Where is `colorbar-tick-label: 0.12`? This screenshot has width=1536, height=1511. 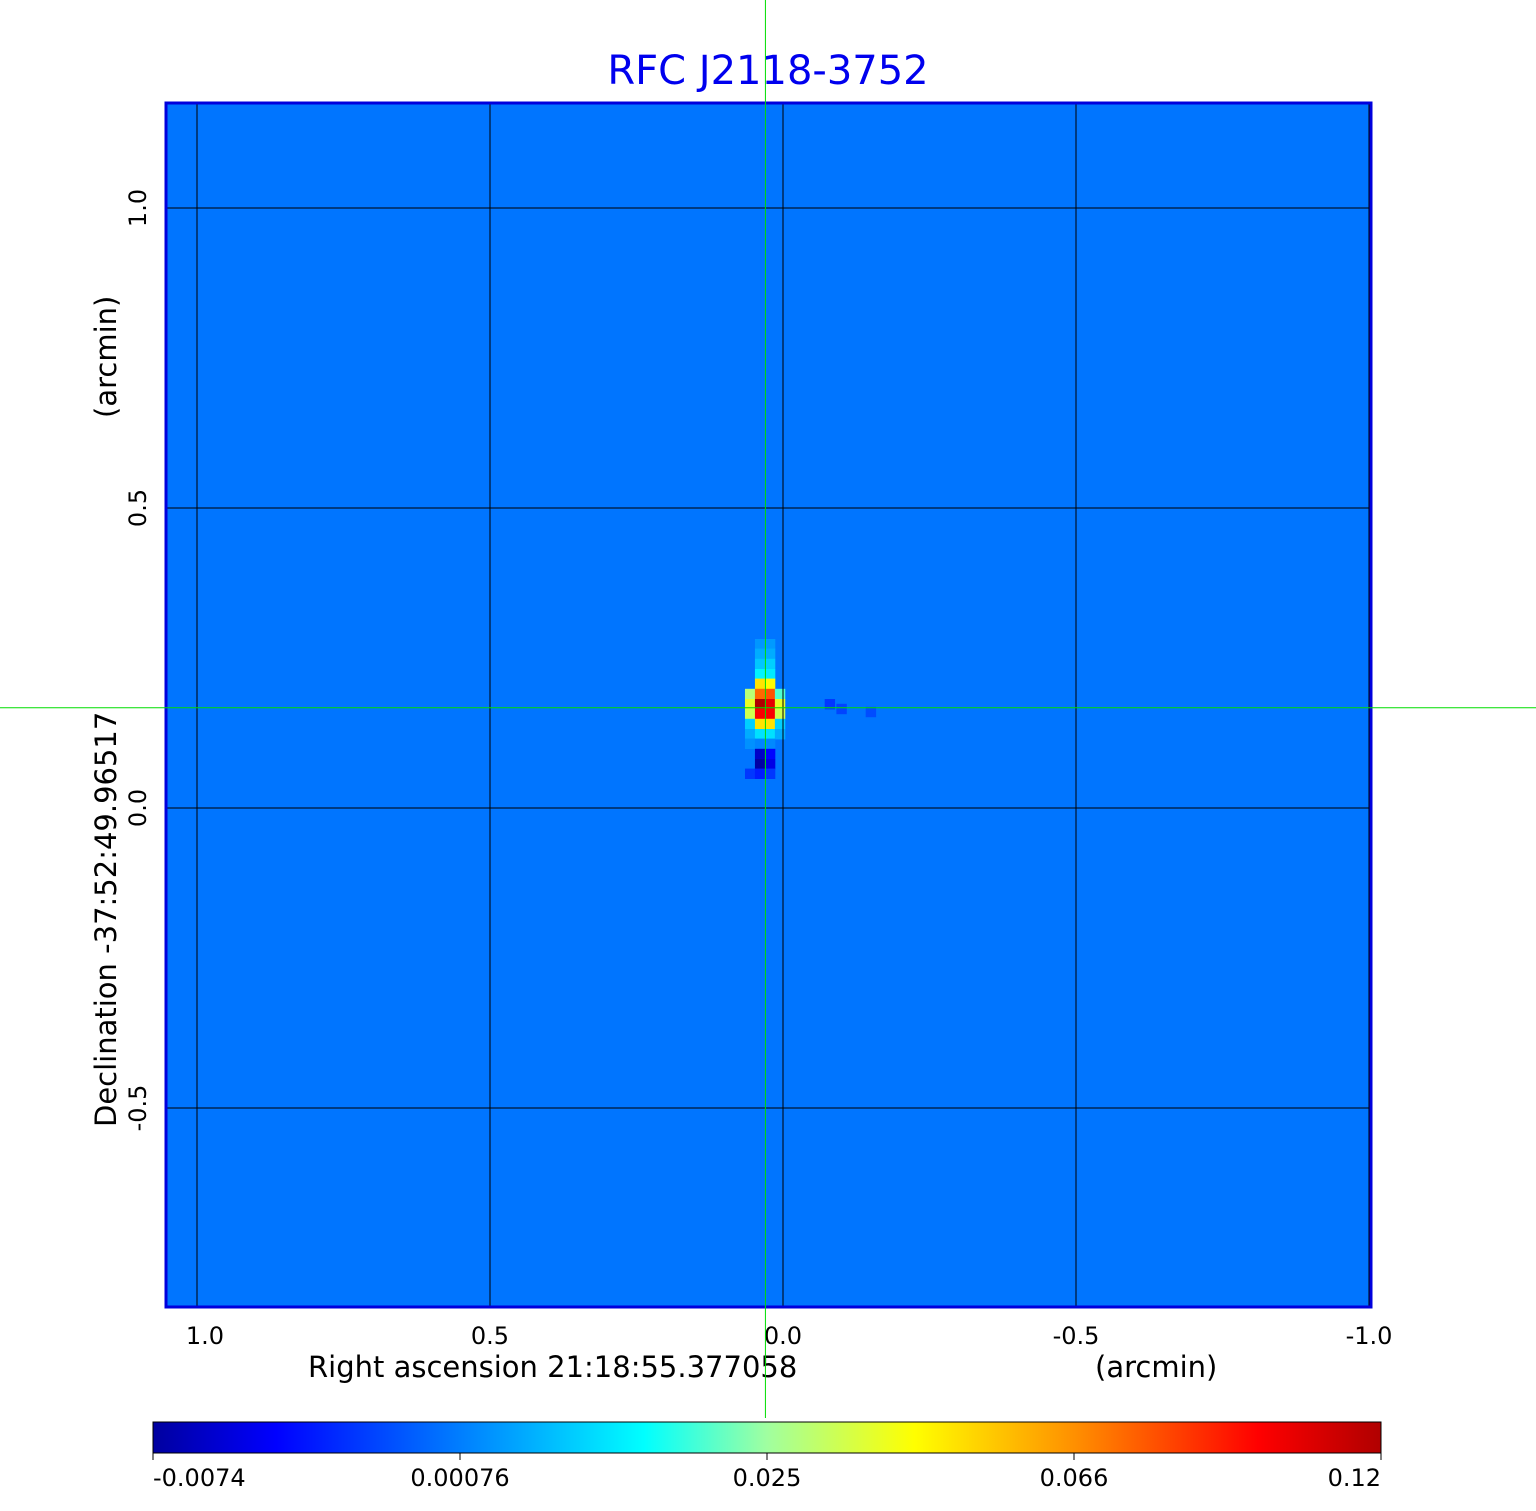
colorbar-tick-label: 0.12 is located at coordinates (1354, 1478).